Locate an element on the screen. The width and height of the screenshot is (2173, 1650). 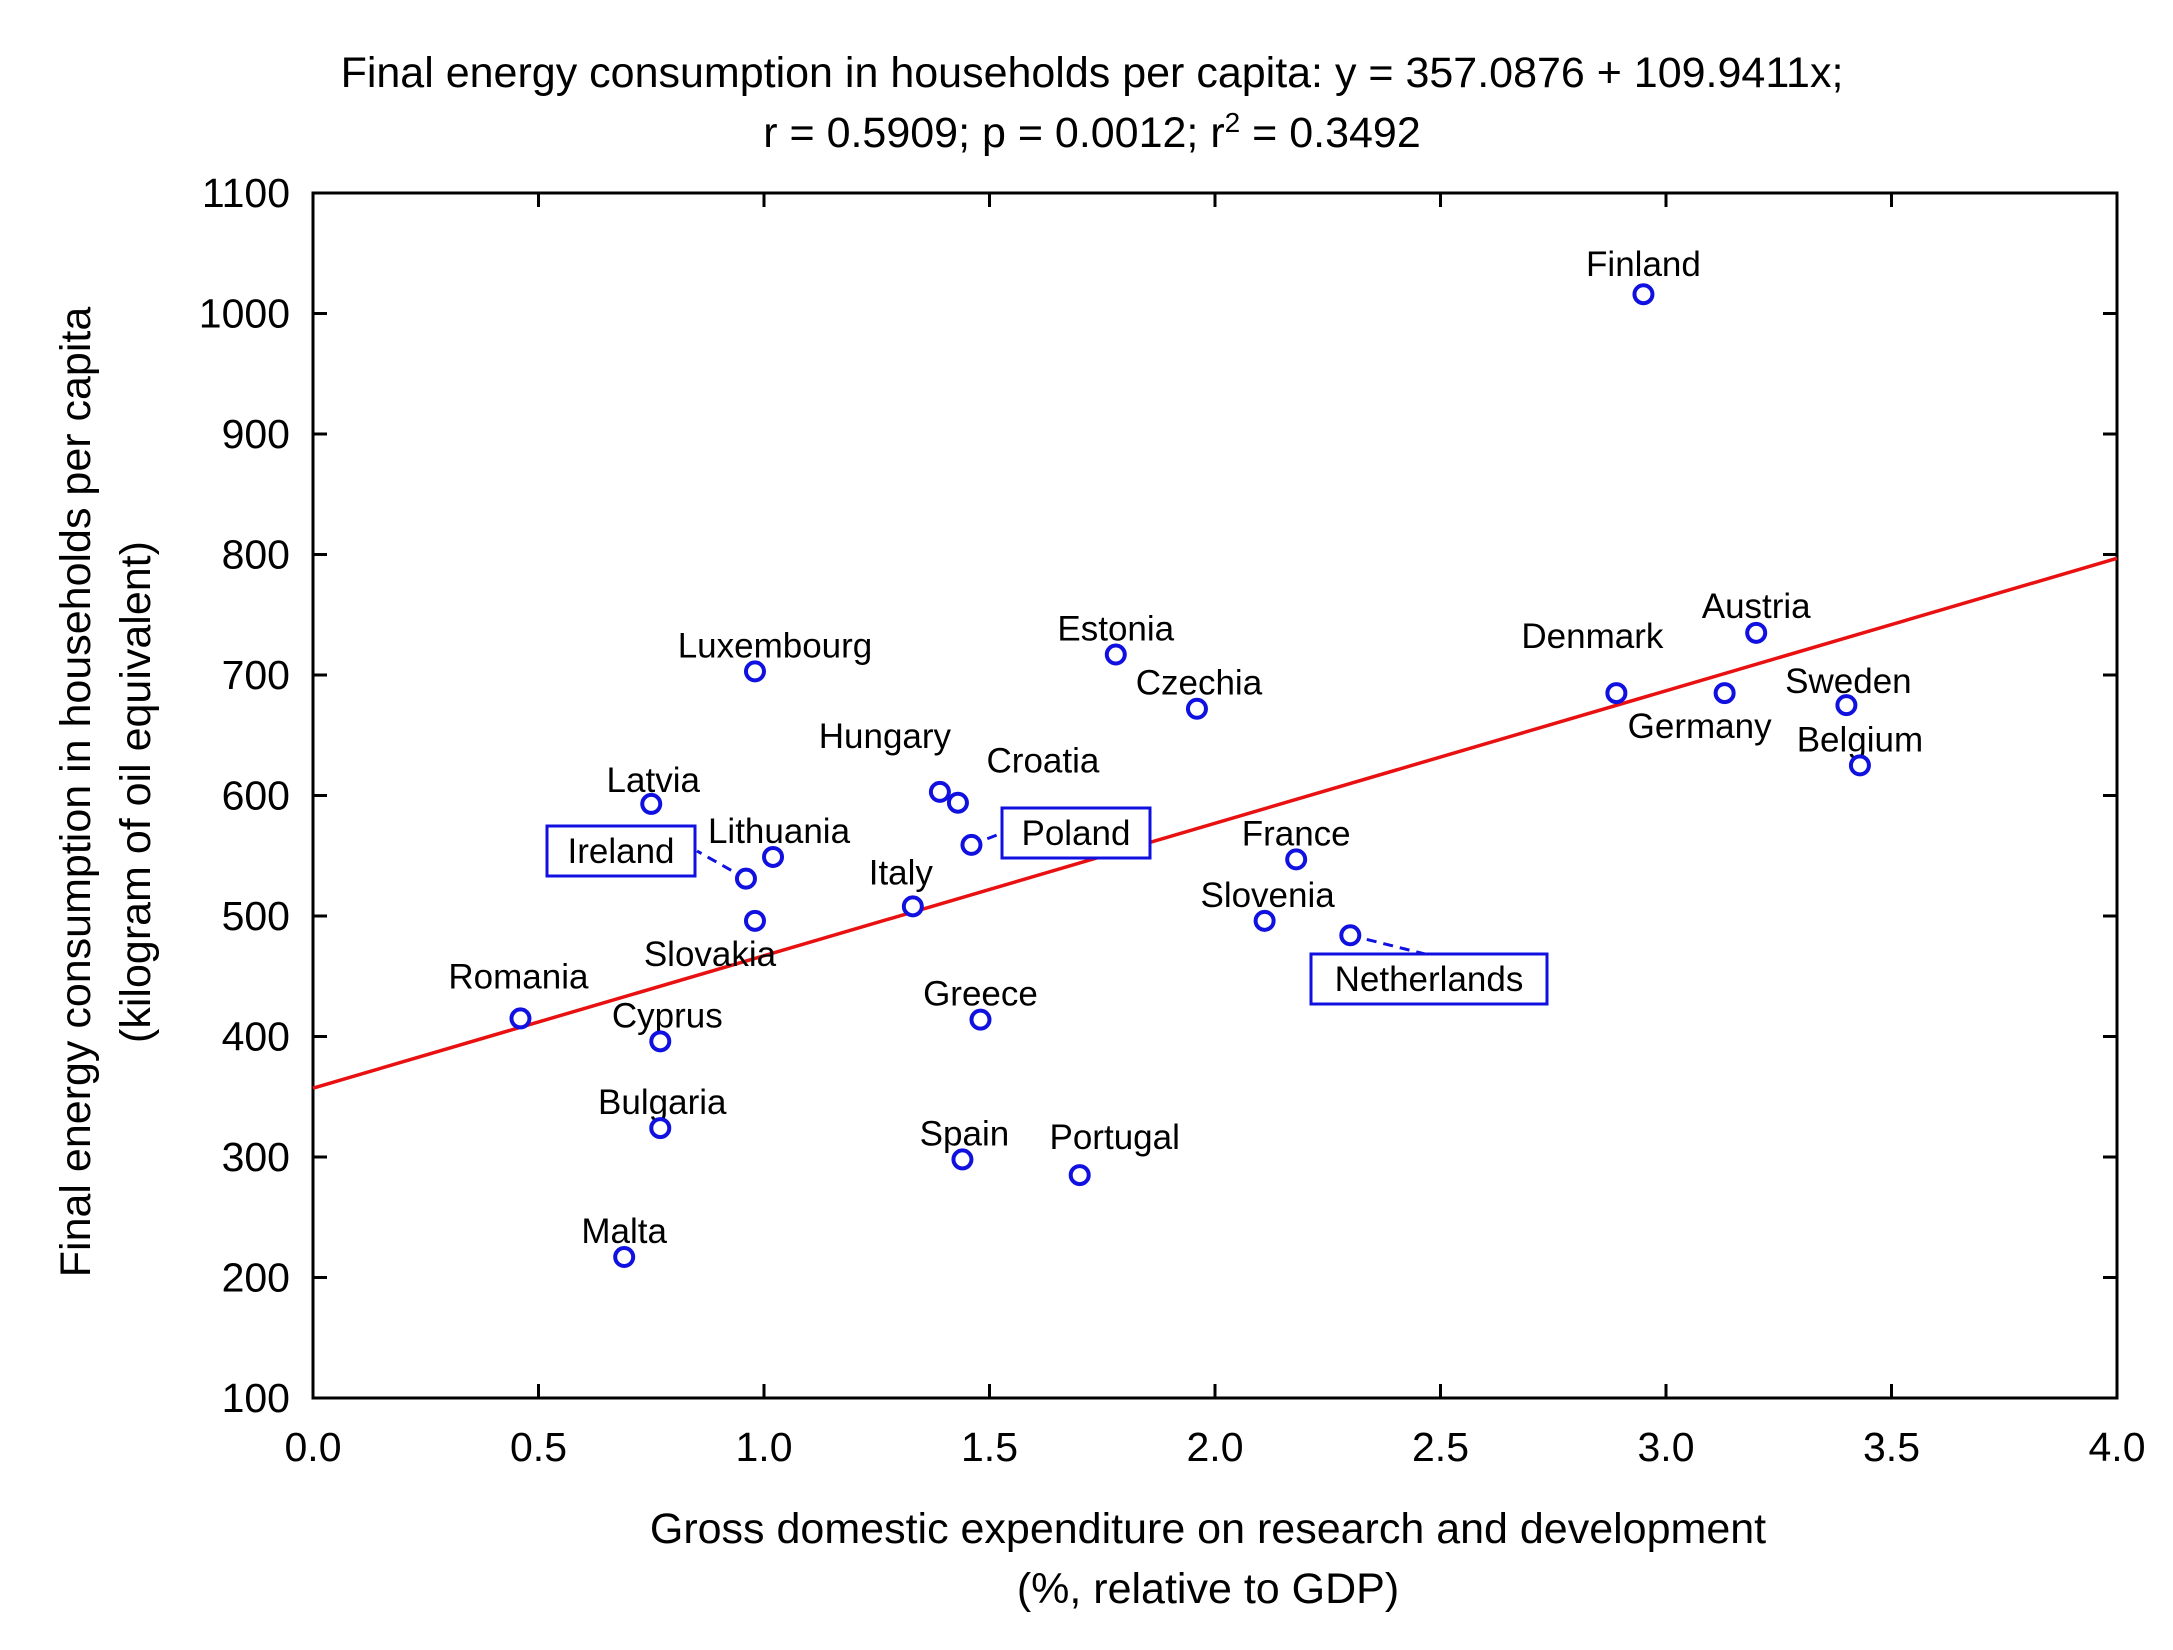
point-label-romania: Romania is located at coordinates (518, 976).